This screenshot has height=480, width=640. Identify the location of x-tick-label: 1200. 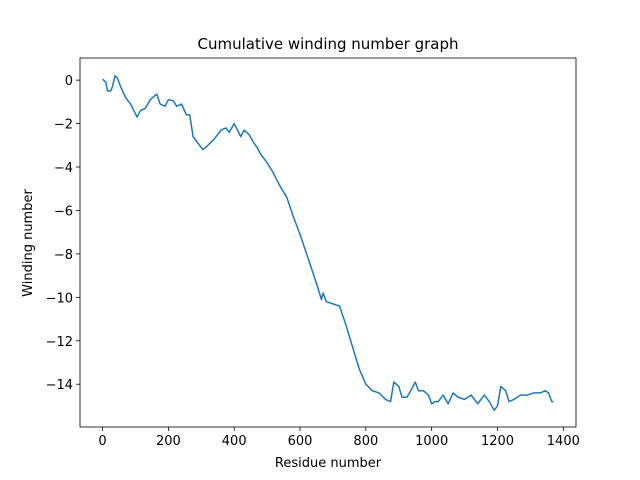
(497, 441).